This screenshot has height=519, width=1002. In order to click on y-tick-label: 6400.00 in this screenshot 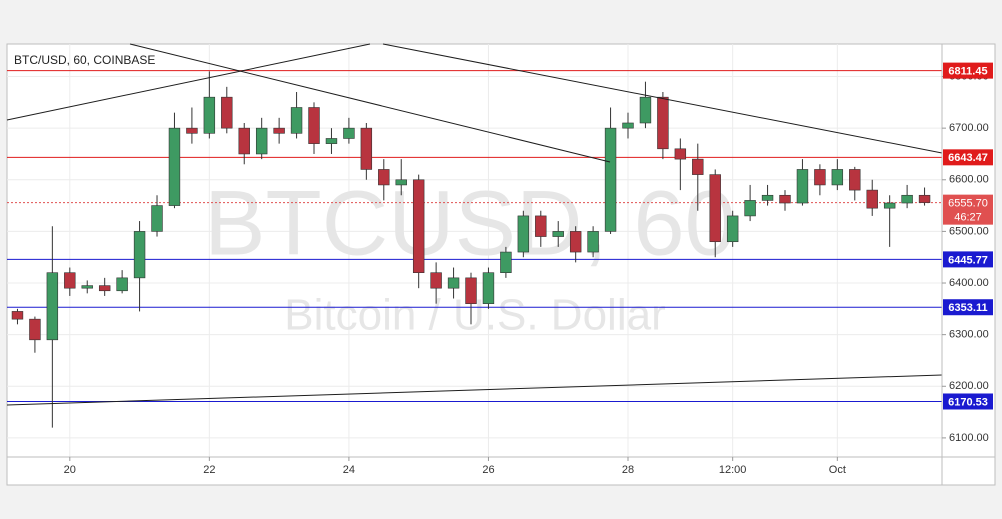, I will do `click(969, 283)`.